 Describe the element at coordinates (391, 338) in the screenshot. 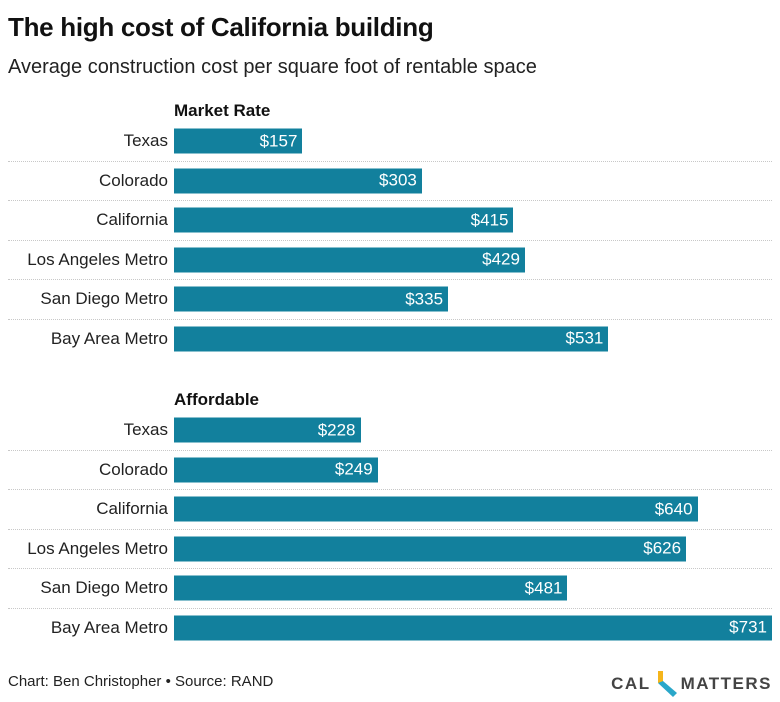

I see `bar: $531` at that location.